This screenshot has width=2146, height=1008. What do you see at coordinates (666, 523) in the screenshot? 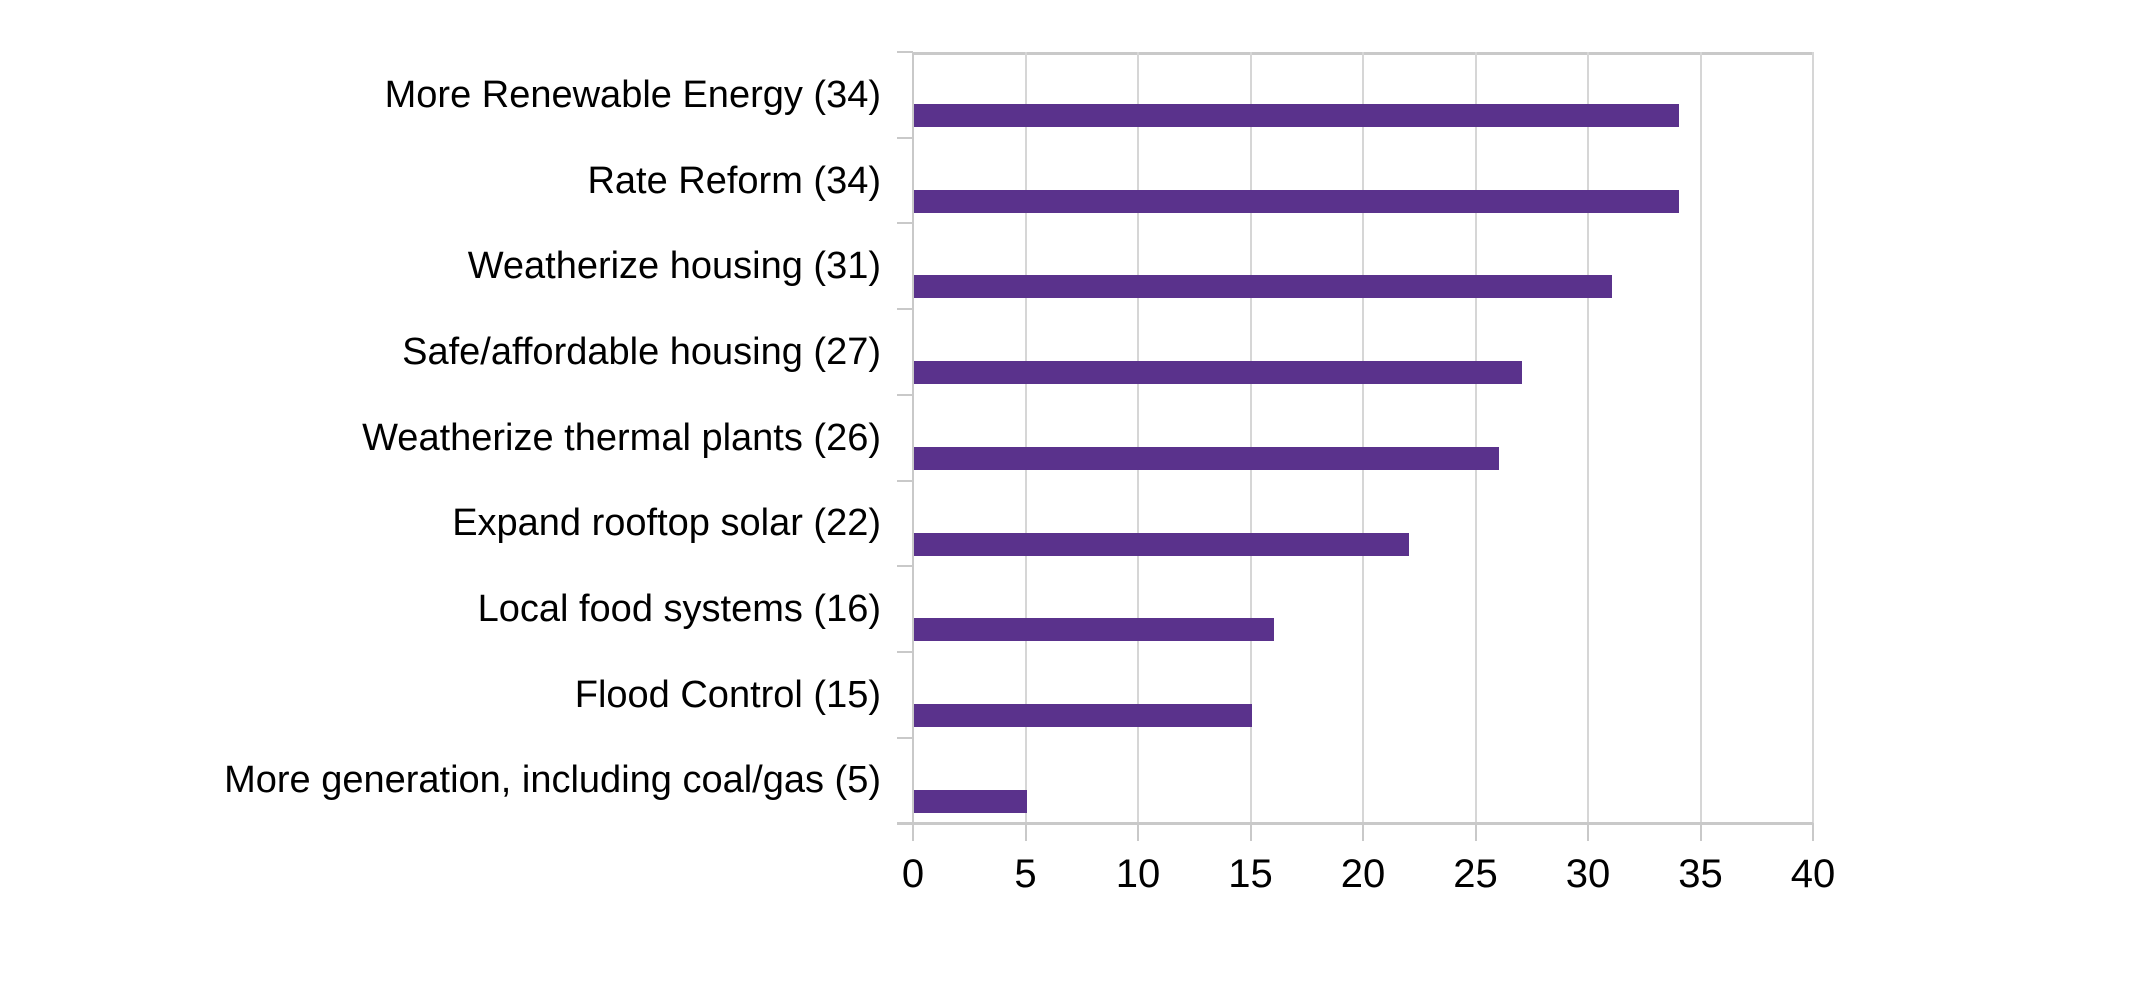
I see `category-label: Expand rooftop solar (22)` at bounding box center [666, 523].